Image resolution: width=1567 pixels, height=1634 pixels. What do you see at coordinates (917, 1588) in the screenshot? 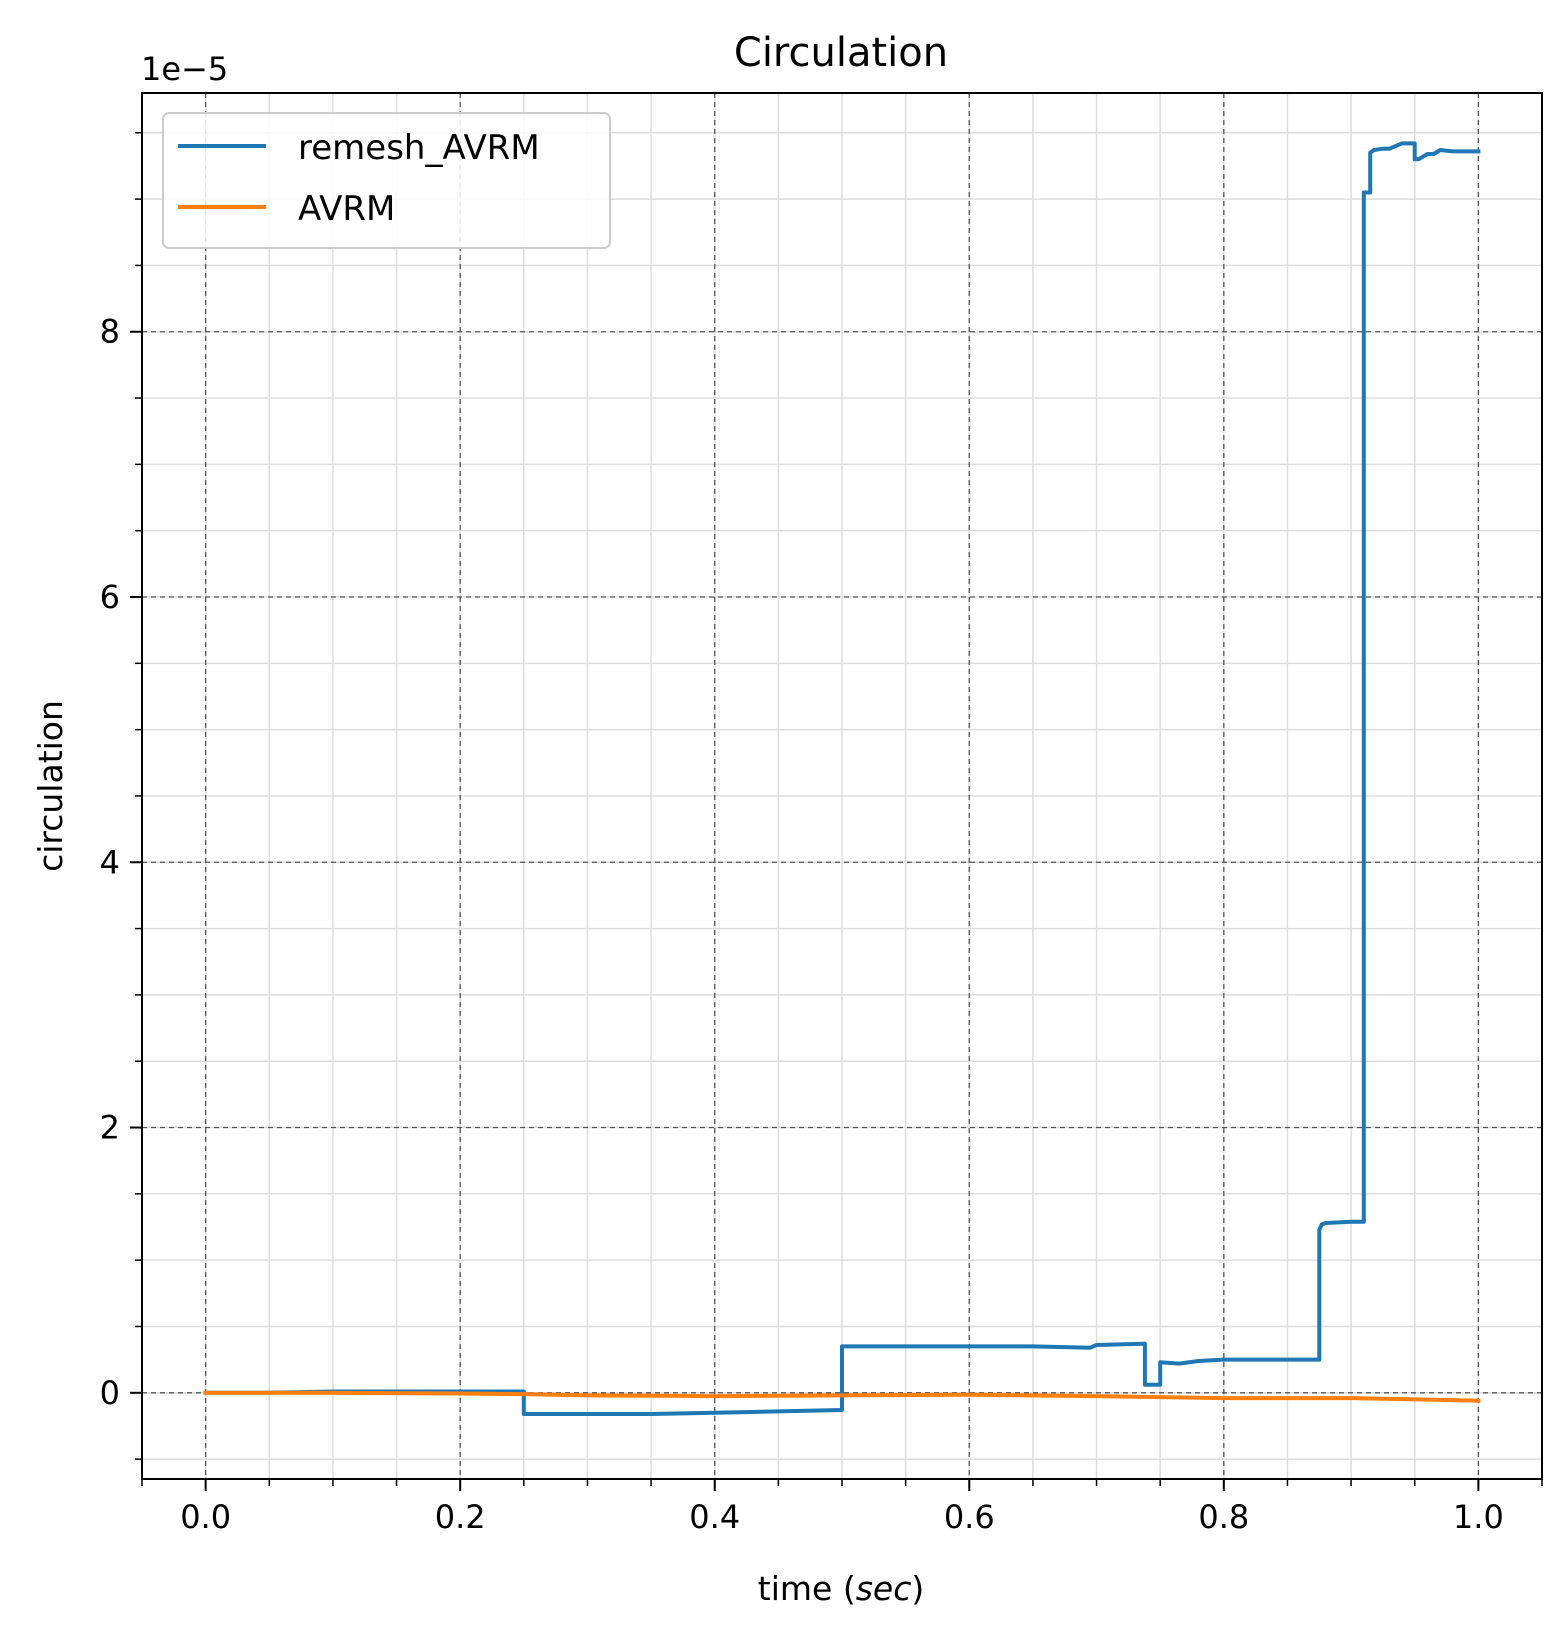
I see `x-axis-label-suffix: )` at bounding box center [917, 1588].